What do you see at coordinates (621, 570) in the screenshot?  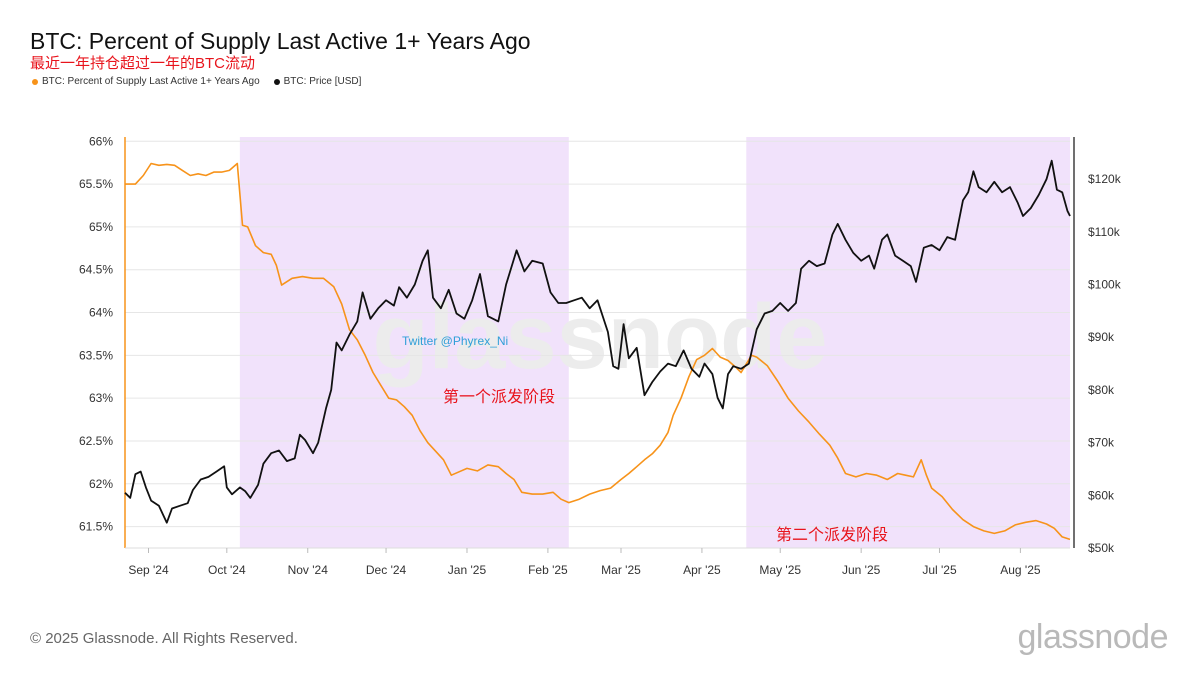 I see `x-tick-label: Mar '25` at bounding box center [621, 570].